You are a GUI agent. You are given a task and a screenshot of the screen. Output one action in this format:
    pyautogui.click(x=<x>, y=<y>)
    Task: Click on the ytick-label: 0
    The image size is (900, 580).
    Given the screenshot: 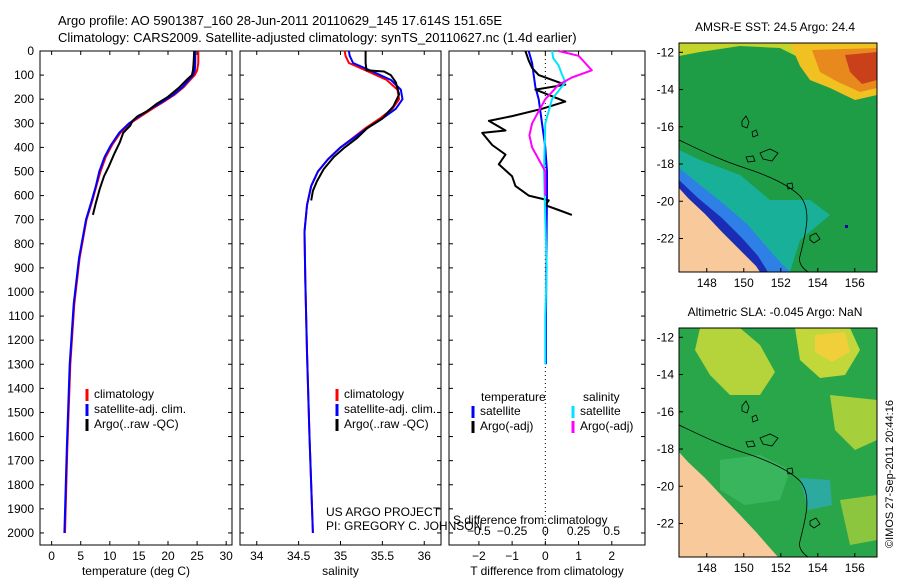 What is the action you would take?
    pyautogui.click(x=30, y=51)
    